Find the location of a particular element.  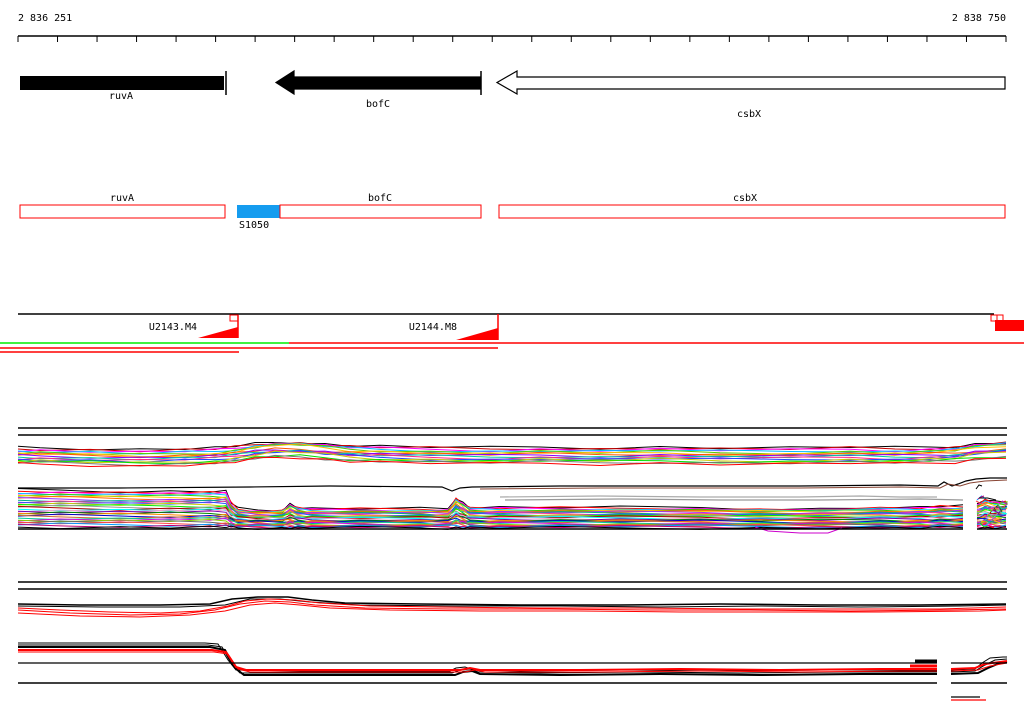

probe-triangle-U2144.M8 is located at coordinates (477, 334).